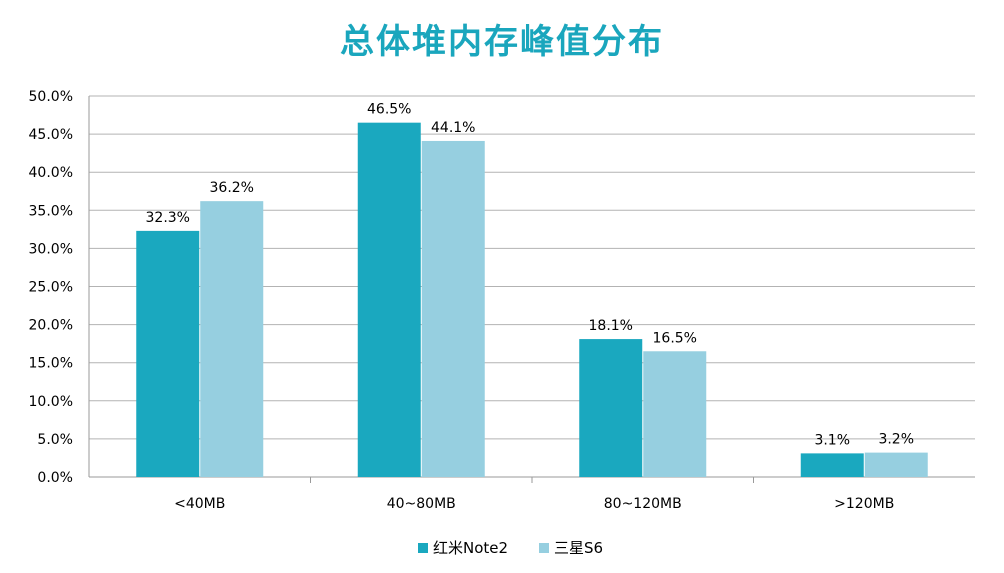 Image resolution: width=1004 pixels, height=573 pixels. I want to click on y-tick-label: 35.0%, so click(51, 211).